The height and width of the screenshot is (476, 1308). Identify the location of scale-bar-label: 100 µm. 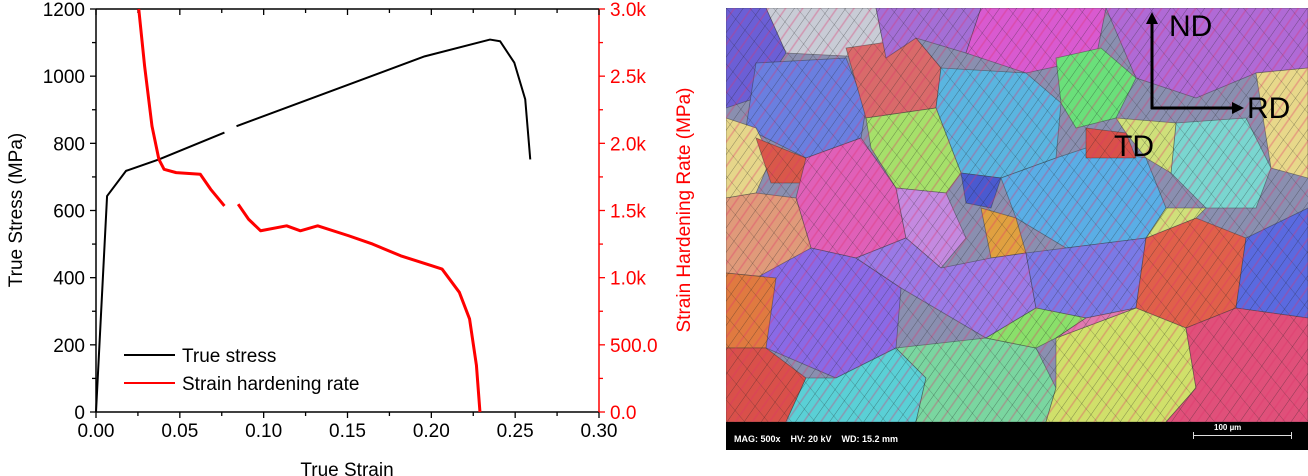
(1228, 427).